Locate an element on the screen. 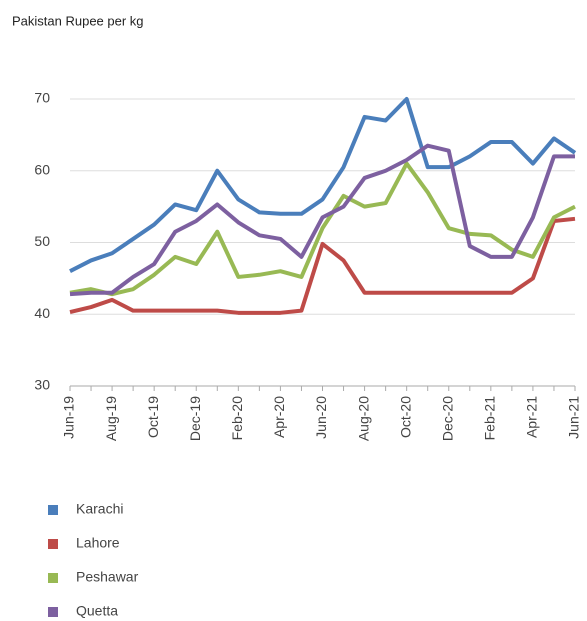 The height and width of the screenshot is (621, 587). x-tick-label: Aug-20 is located at coordinates (363, 418).